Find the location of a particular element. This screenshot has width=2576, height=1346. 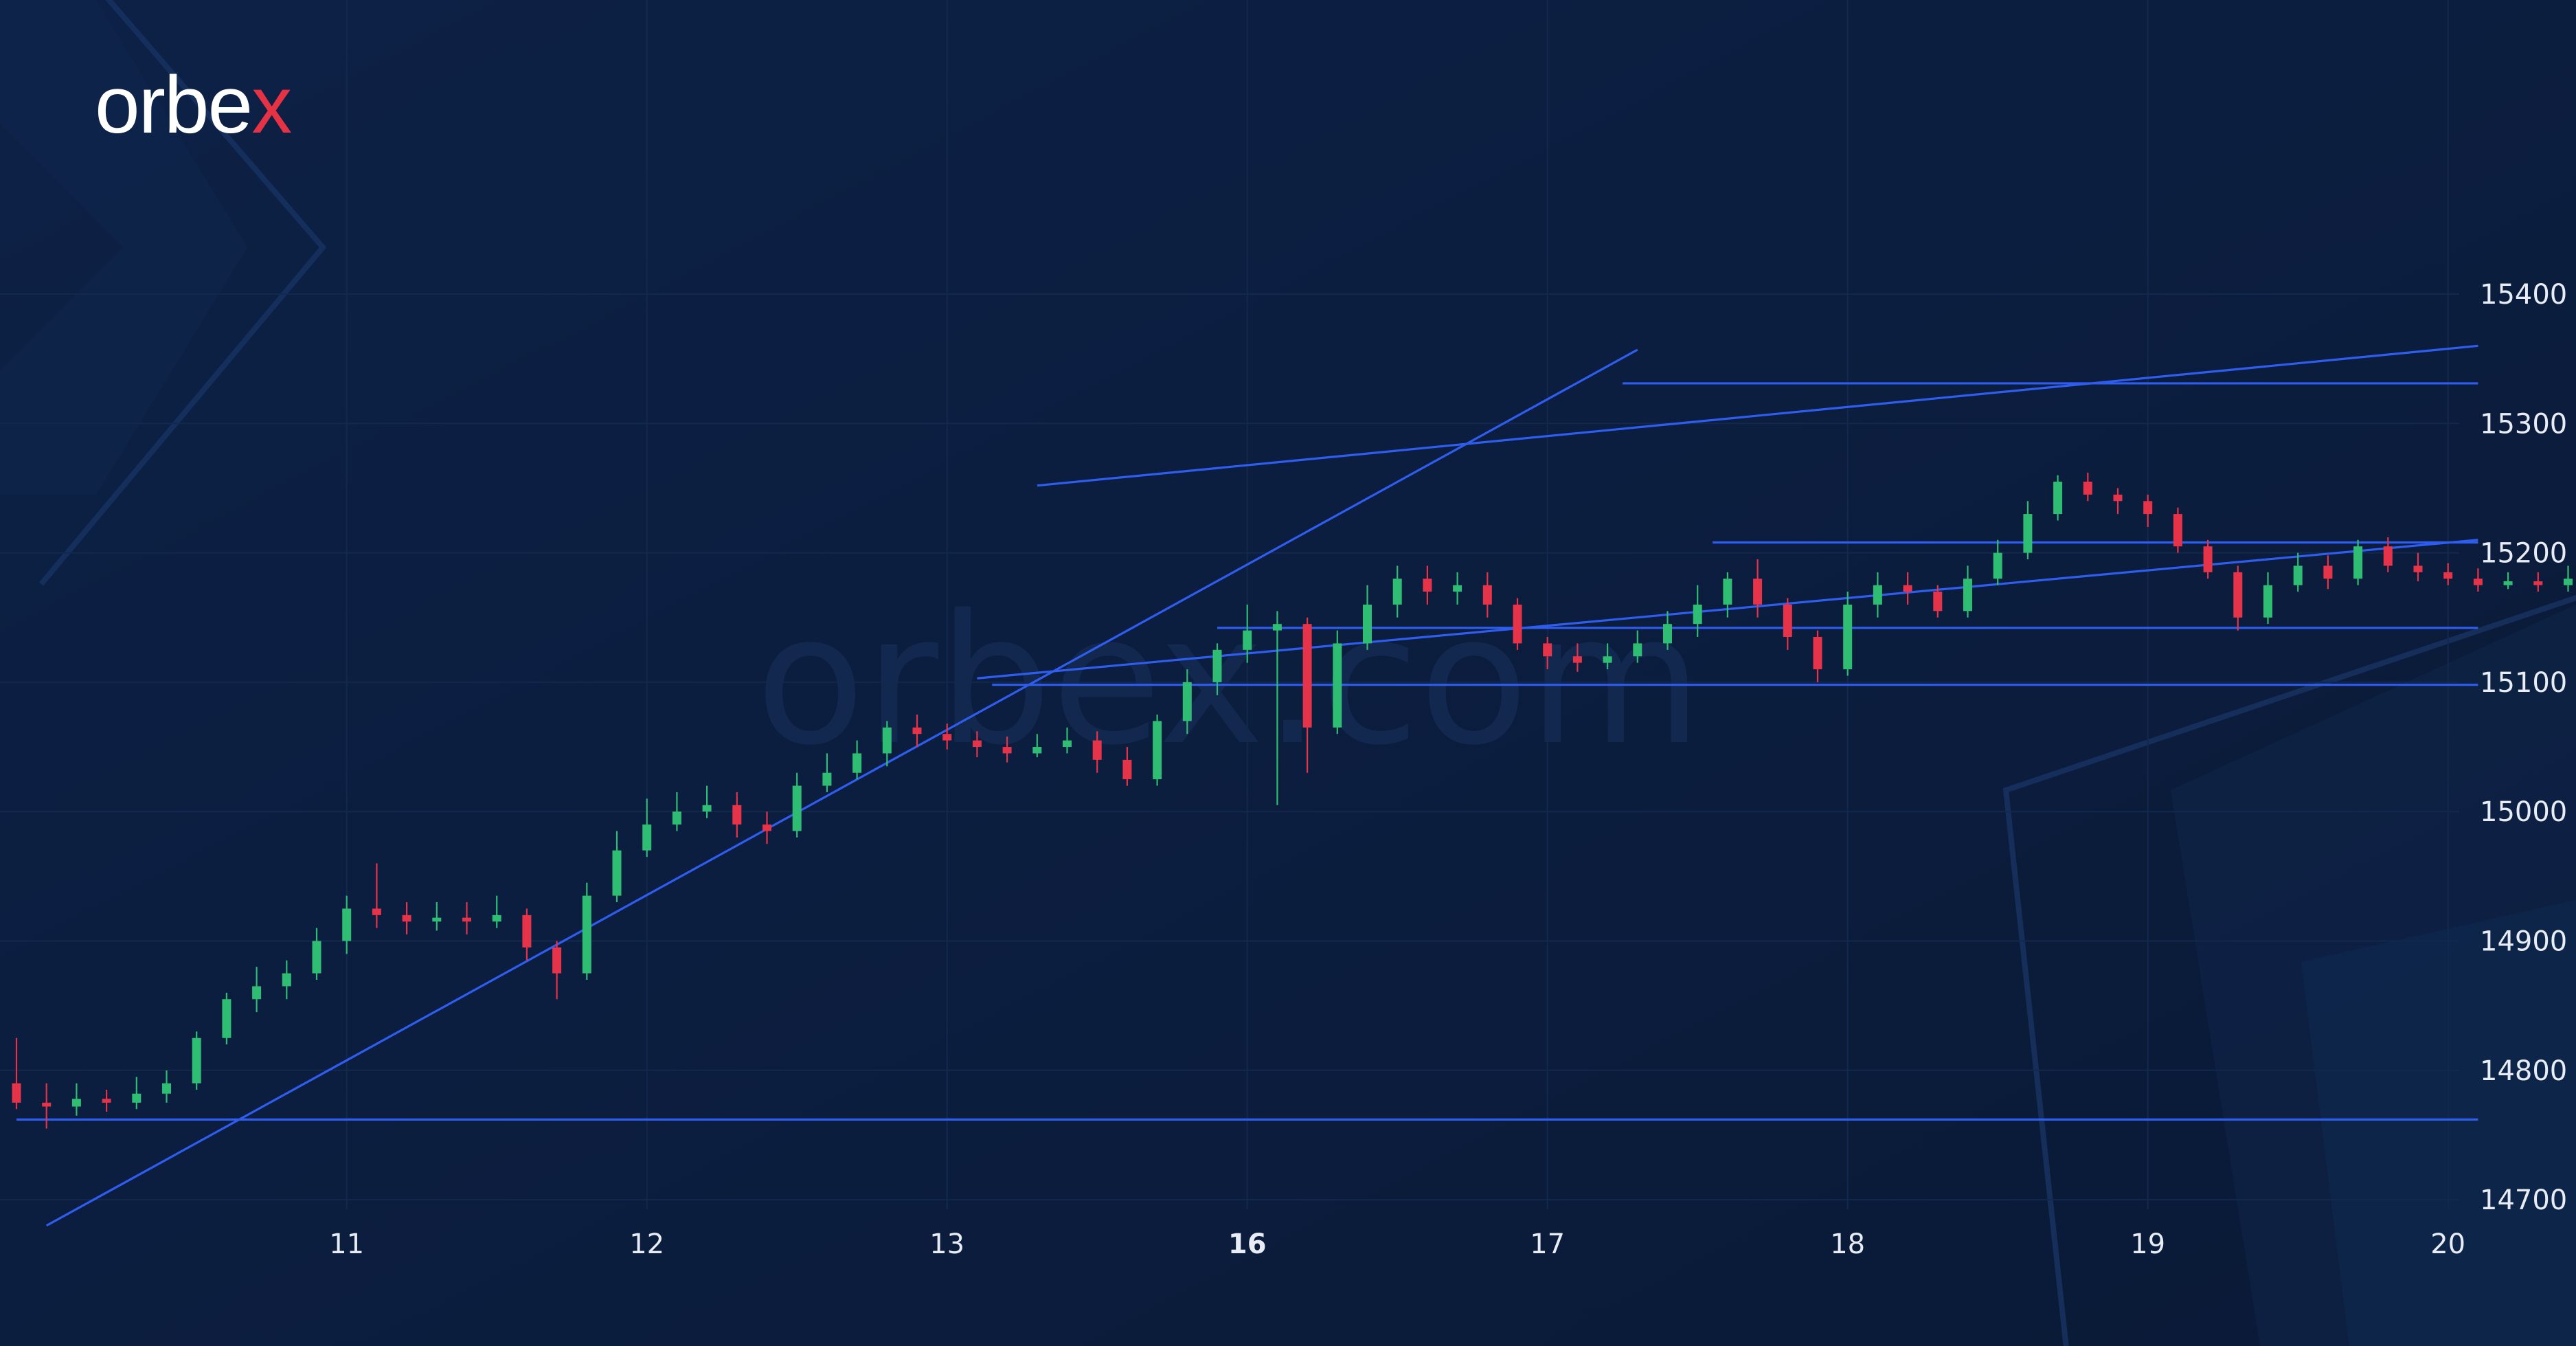

x-axis: 11 12 13 16 17 18 19 20 is located at coordinates (1397, 1244).